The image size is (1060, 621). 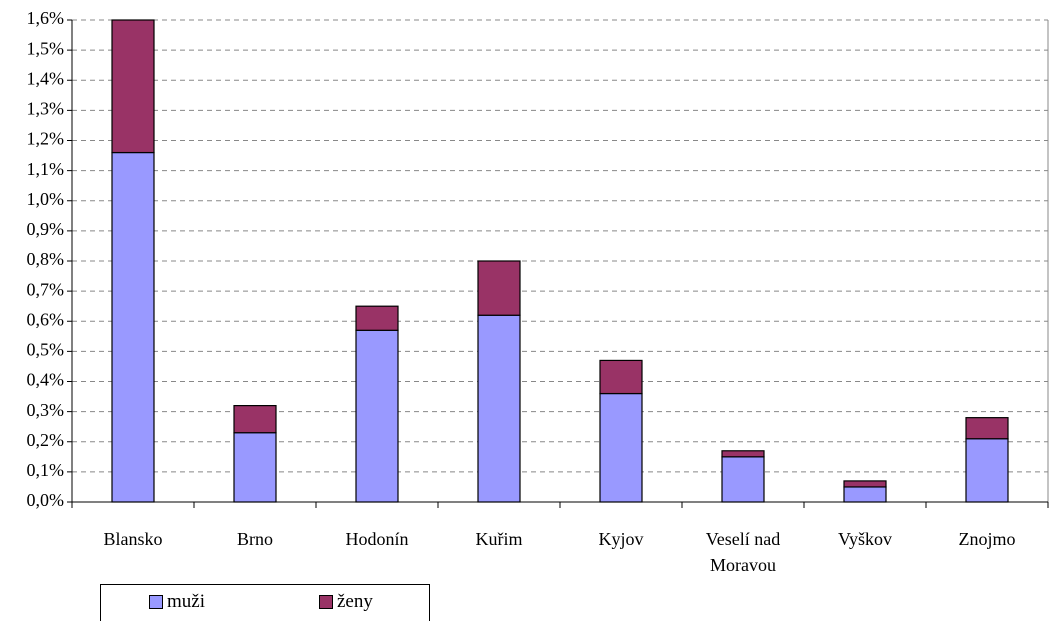 What do you see at coordinates (186, 601) in the screenshot?
I see `legend-label: muži` at bounding box center [186, 601].